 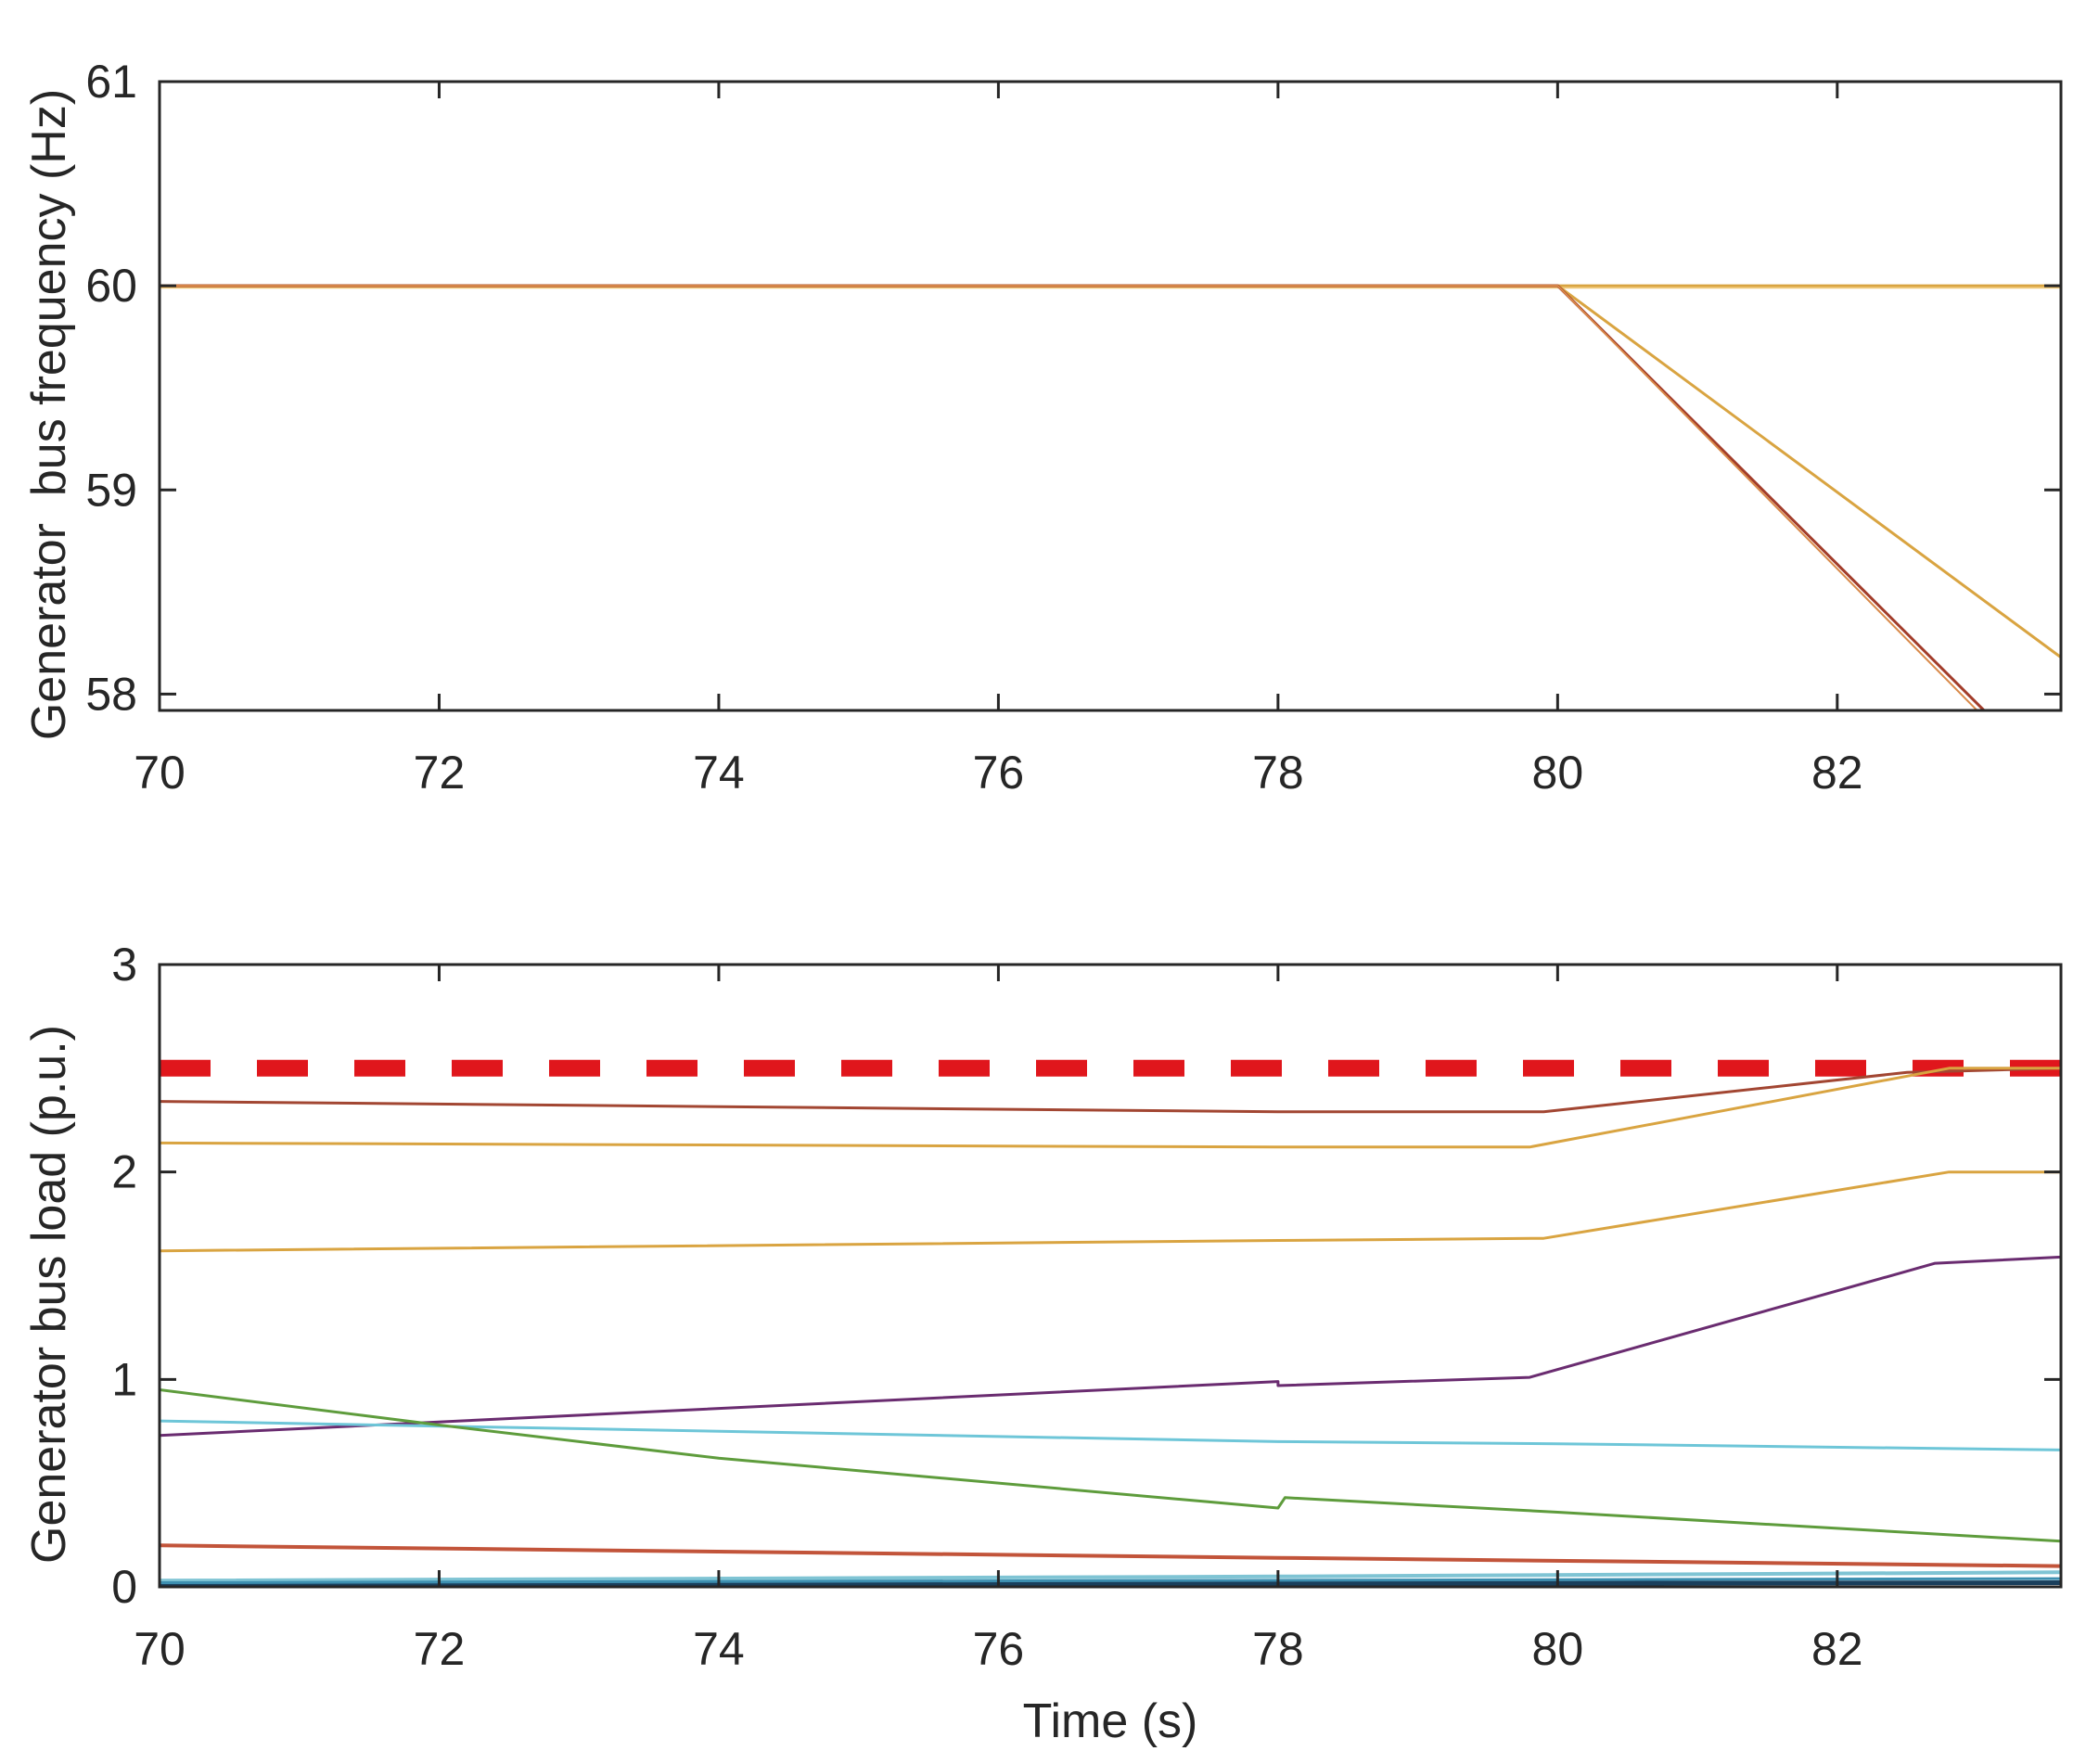 What do you see at coordinates (124, 1379) in the screenshot?
I see `y-tick-label: 1` at bounding box center [124, 1379].